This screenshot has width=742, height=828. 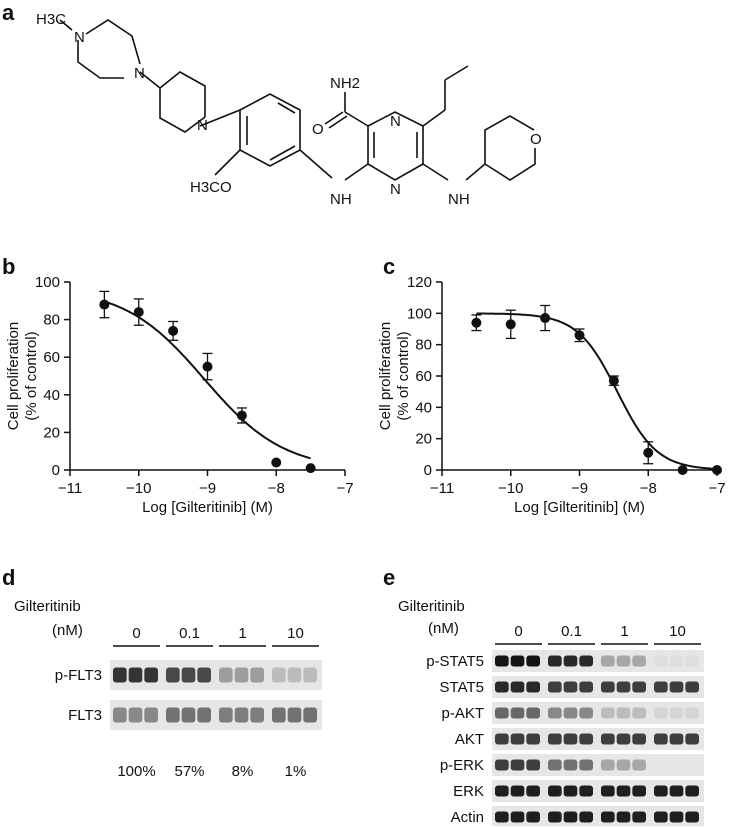 I want to click on dose-label: 1, so click(x=624, y=631).